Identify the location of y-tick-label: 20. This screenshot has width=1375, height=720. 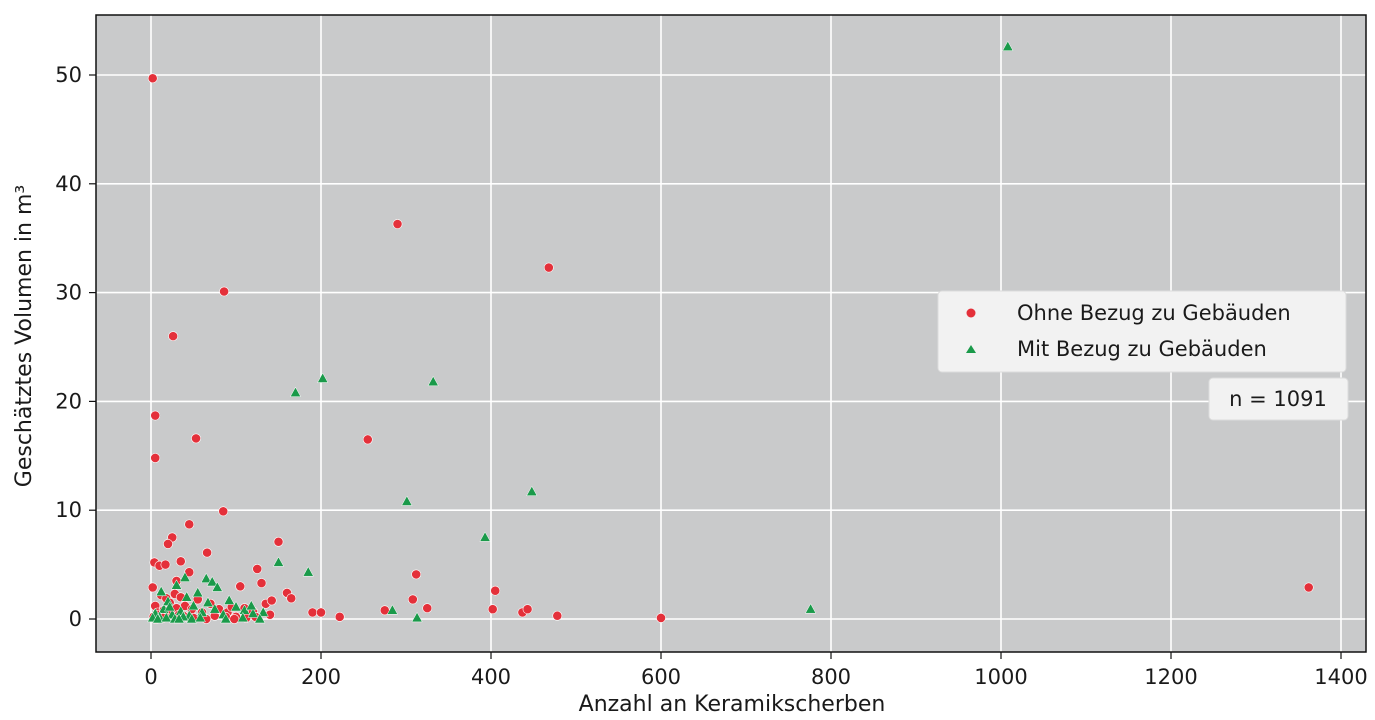
(68, 401).